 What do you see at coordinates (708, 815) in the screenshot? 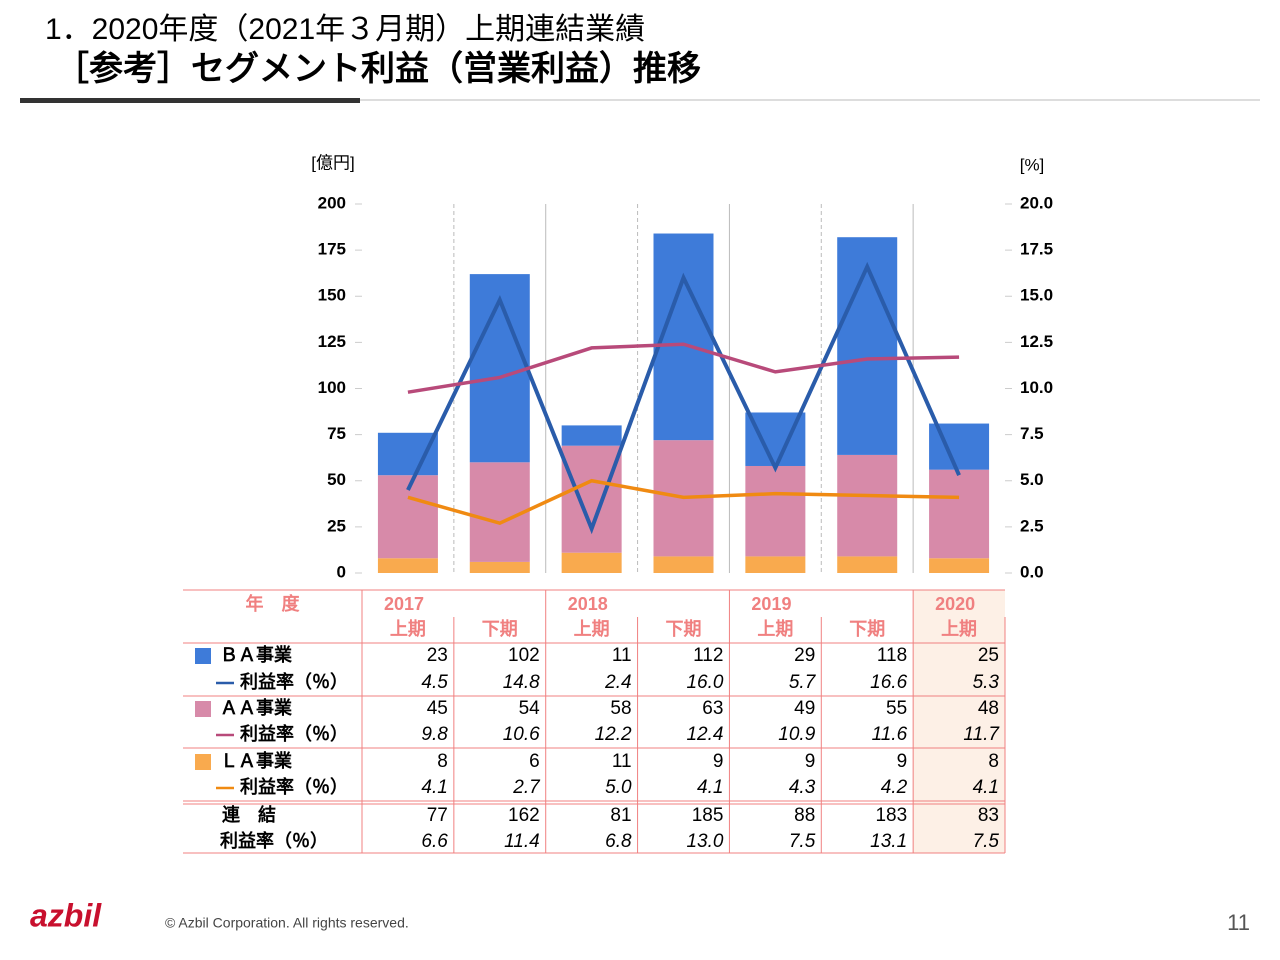
I see `cell: 185` at bounding box center [708, 815].